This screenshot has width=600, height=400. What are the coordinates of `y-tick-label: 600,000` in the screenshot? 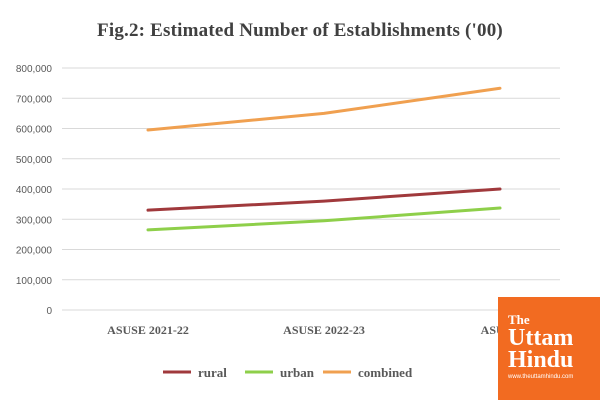 It's located at (34, 130).